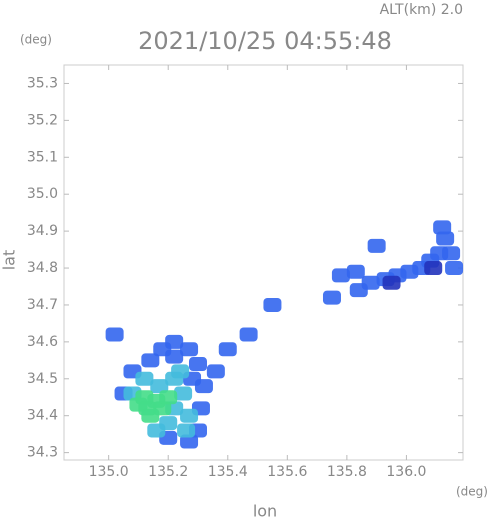 The height and width of the screenshot is (521, 491). Describe the element at coordinates (421, 10) in the screenshot. I see `subtitle: ALT(km) 2.0` at that location.